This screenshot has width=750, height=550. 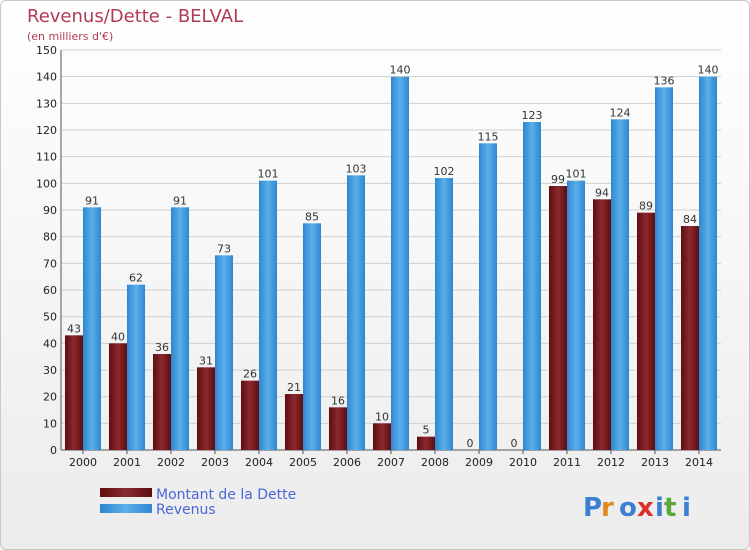 I want to click on legend-label-revenus: Revenus, so click(x=186, y=510).